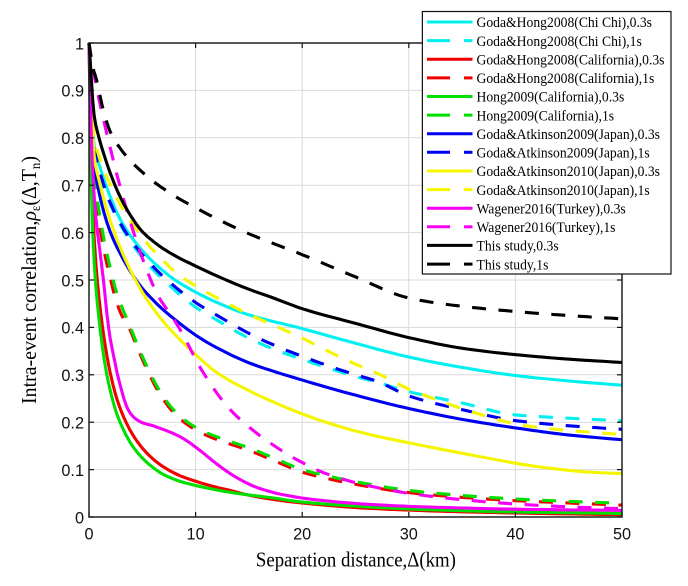 This screenshot has height=586, width=688. I want to click on svg-text: Goda&Atkinson2009(Japan),0.3s, so click(569, 135).